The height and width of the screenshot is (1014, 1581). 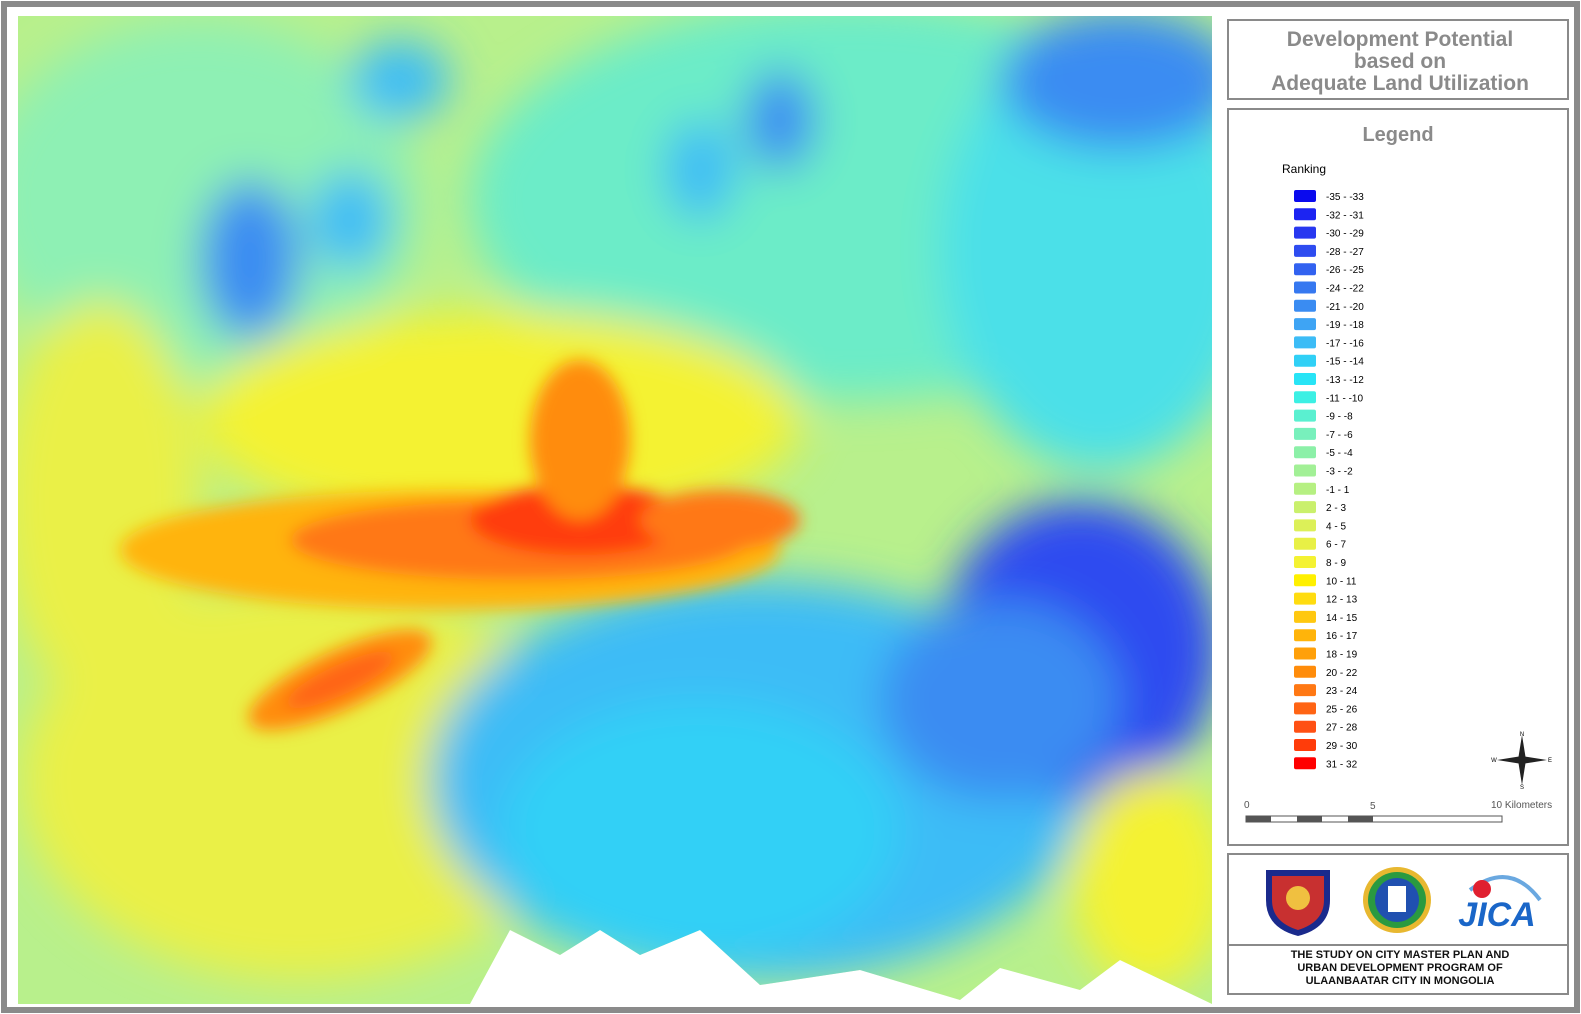 I want to click on scale-bar: 0 5 10 Kilometers, so click(x=1398, y=811).